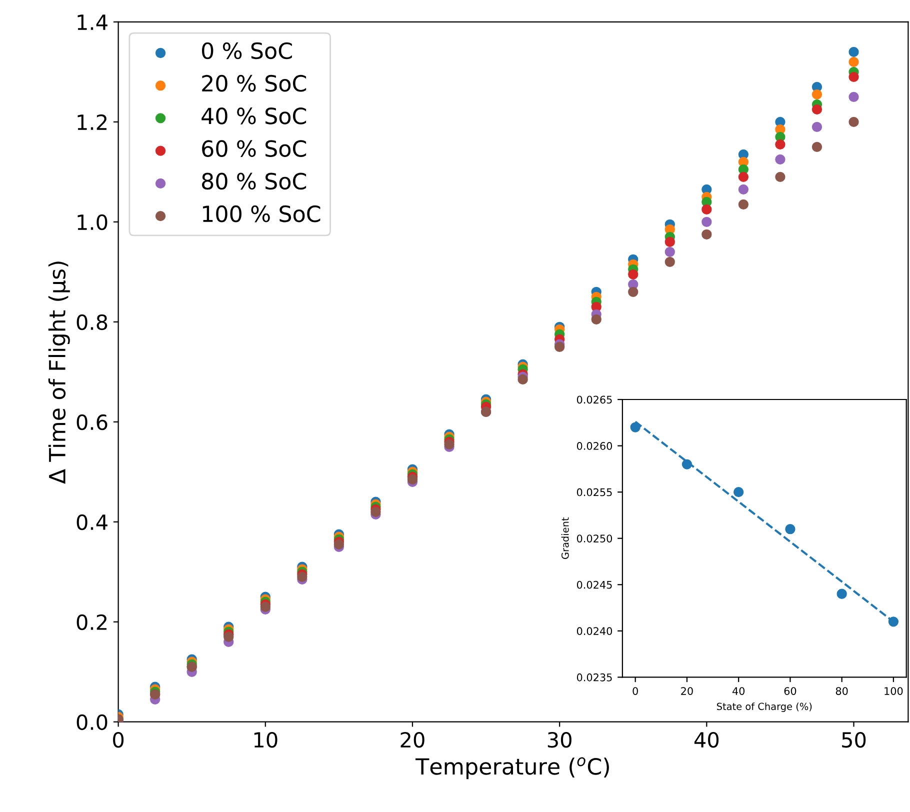 The height and width of the screenshot is (812, 910). Describe the element at coordinates (254, 116) in the screenshot. I see `legend-label: 40 % SoC` at that location.